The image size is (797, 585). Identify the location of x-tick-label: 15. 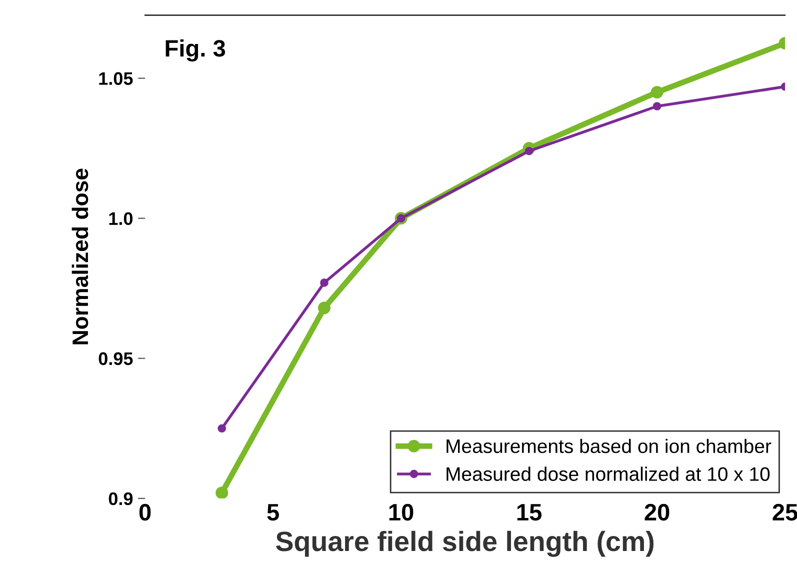
(529, 512).